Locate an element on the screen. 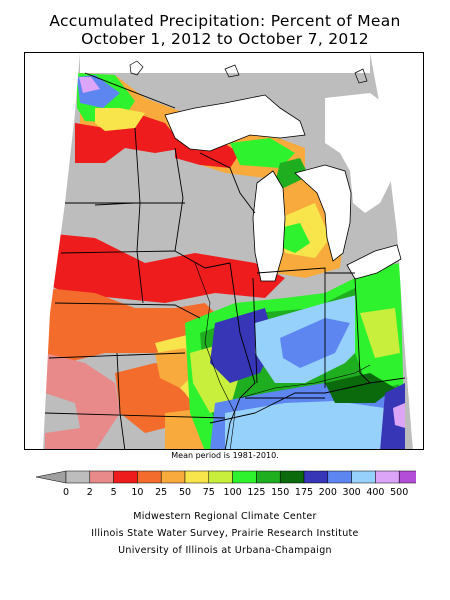 This screenshot has width=450, height=600. legend-label: 50 is located at coordinates (185, 492).